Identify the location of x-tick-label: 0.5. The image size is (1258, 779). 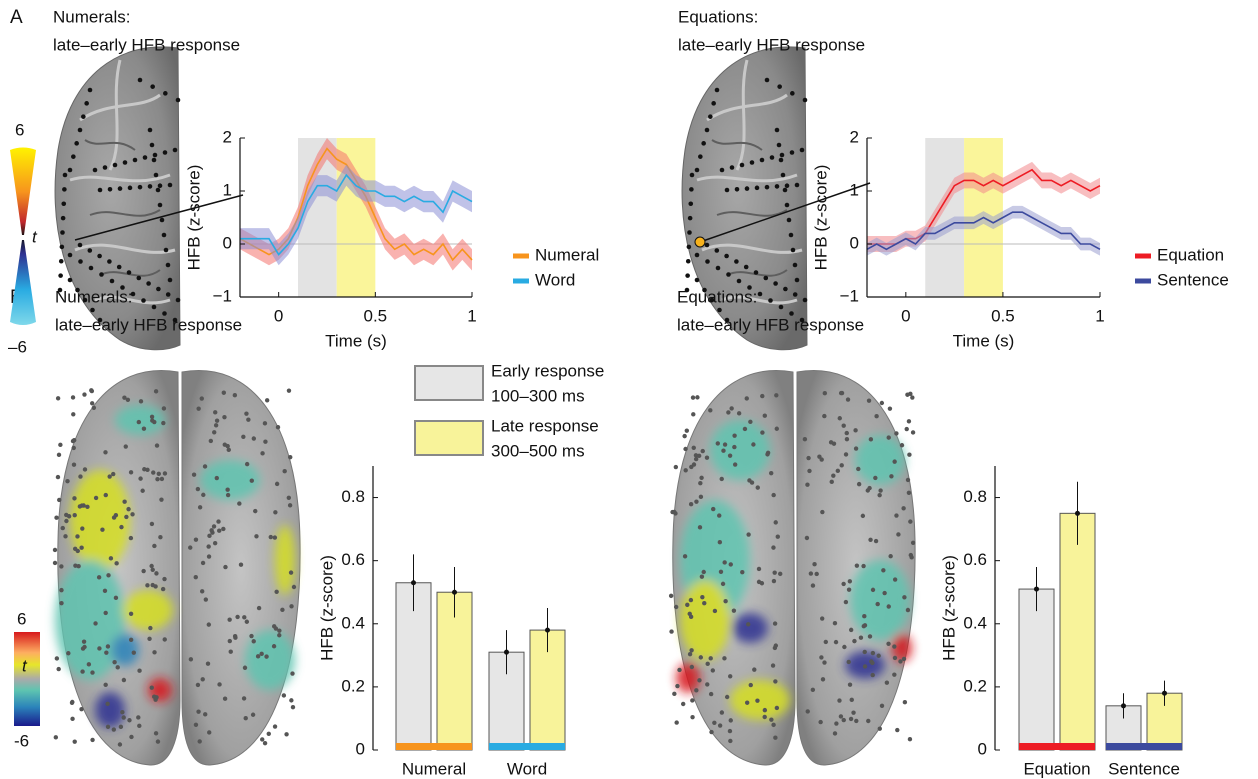
(376, 315).